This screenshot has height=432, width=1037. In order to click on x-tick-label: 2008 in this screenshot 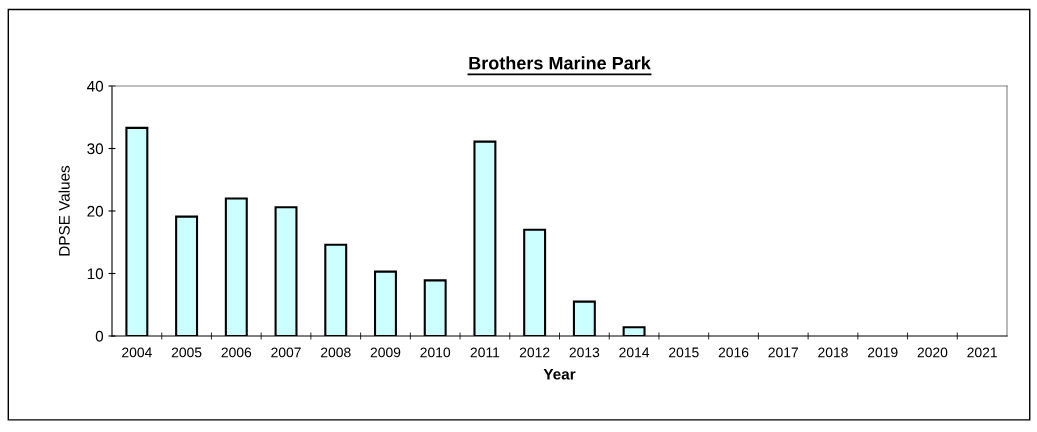, I will do `click(336, 352)`.